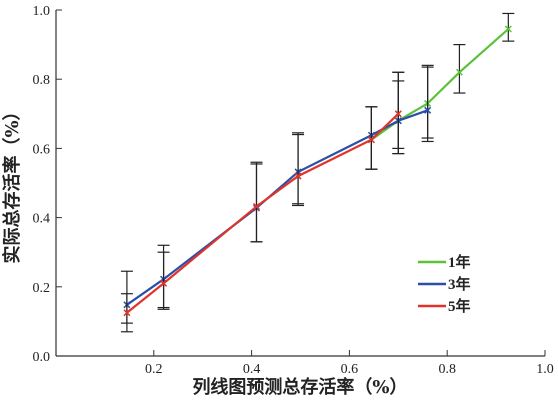  I want to click on legend-item-2: 3年, so click(444, 284).